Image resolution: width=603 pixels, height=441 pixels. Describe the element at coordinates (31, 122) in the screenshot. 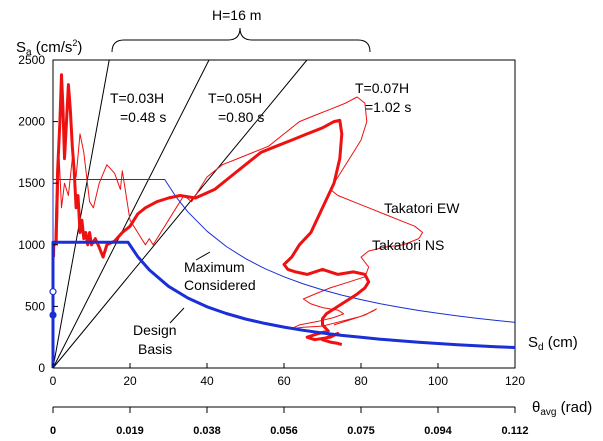

I see `y-tick-label: 2000` at that location.